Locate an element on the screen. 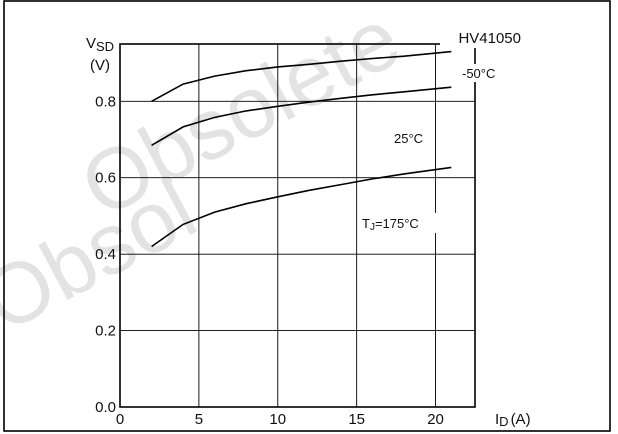 This screenshot has height=434, width=618. series-label-175: TJ=175°C is located at coordinates (390, 224).